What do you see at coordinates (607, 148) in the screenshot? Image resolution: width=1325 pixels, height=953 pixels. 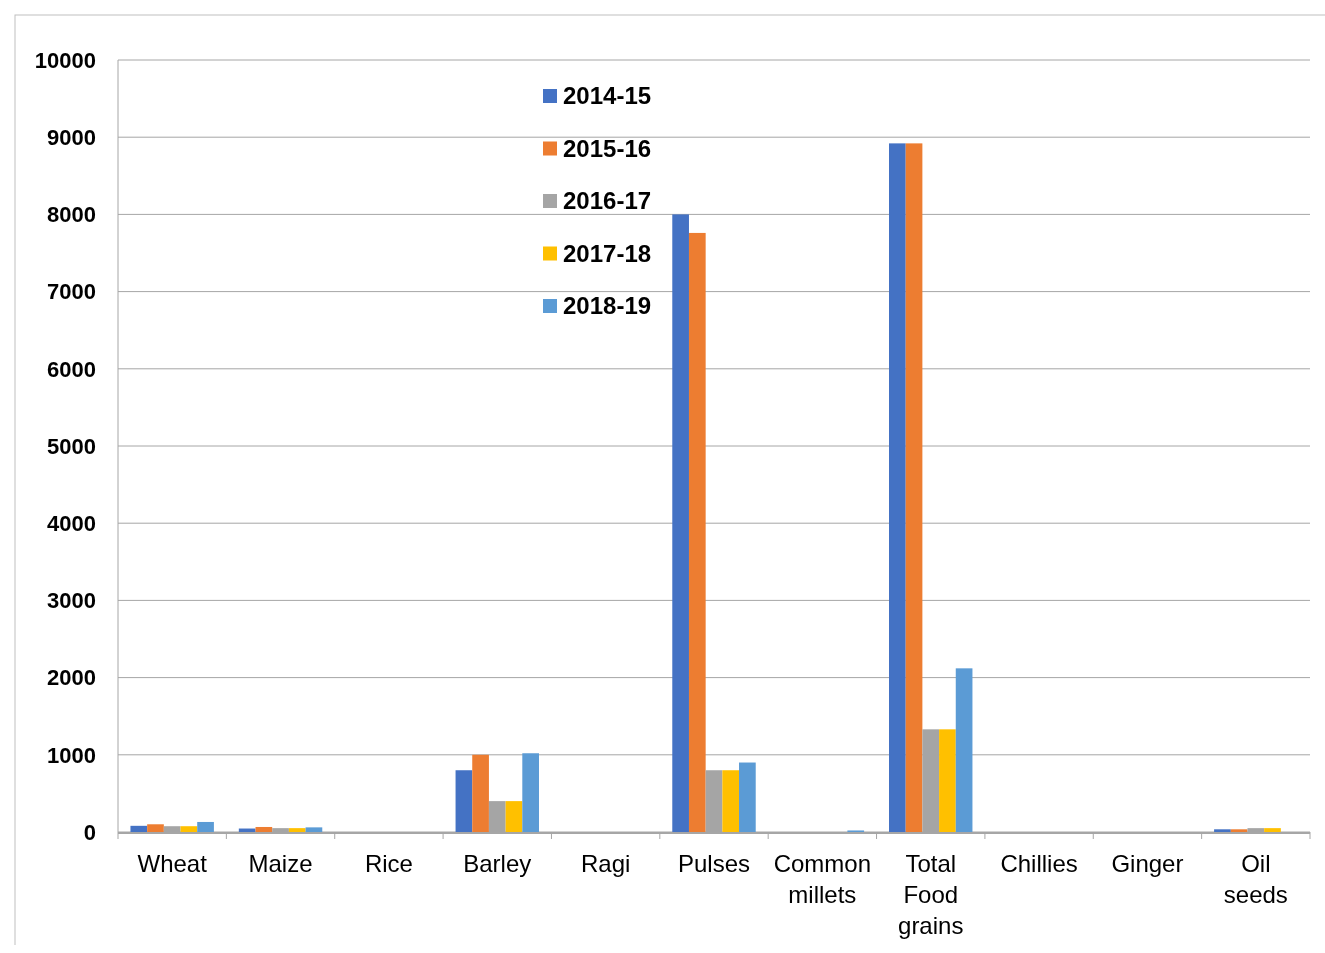 I see `legend-label: 2015-16` at bounding box center [607, 148].